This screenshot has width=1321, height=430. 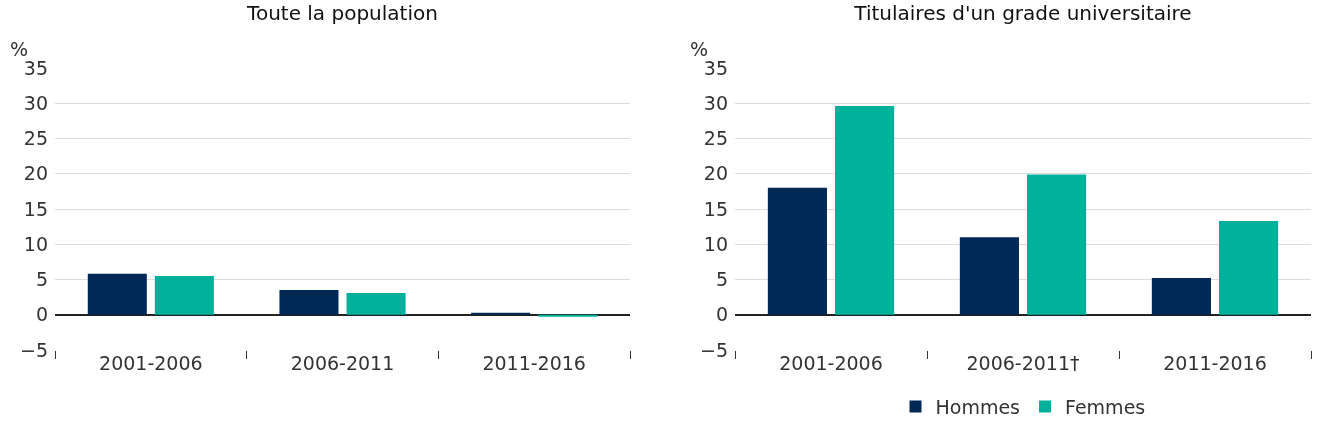 I want to click on chart-title: Toute la population, so click(x=342, y=13).